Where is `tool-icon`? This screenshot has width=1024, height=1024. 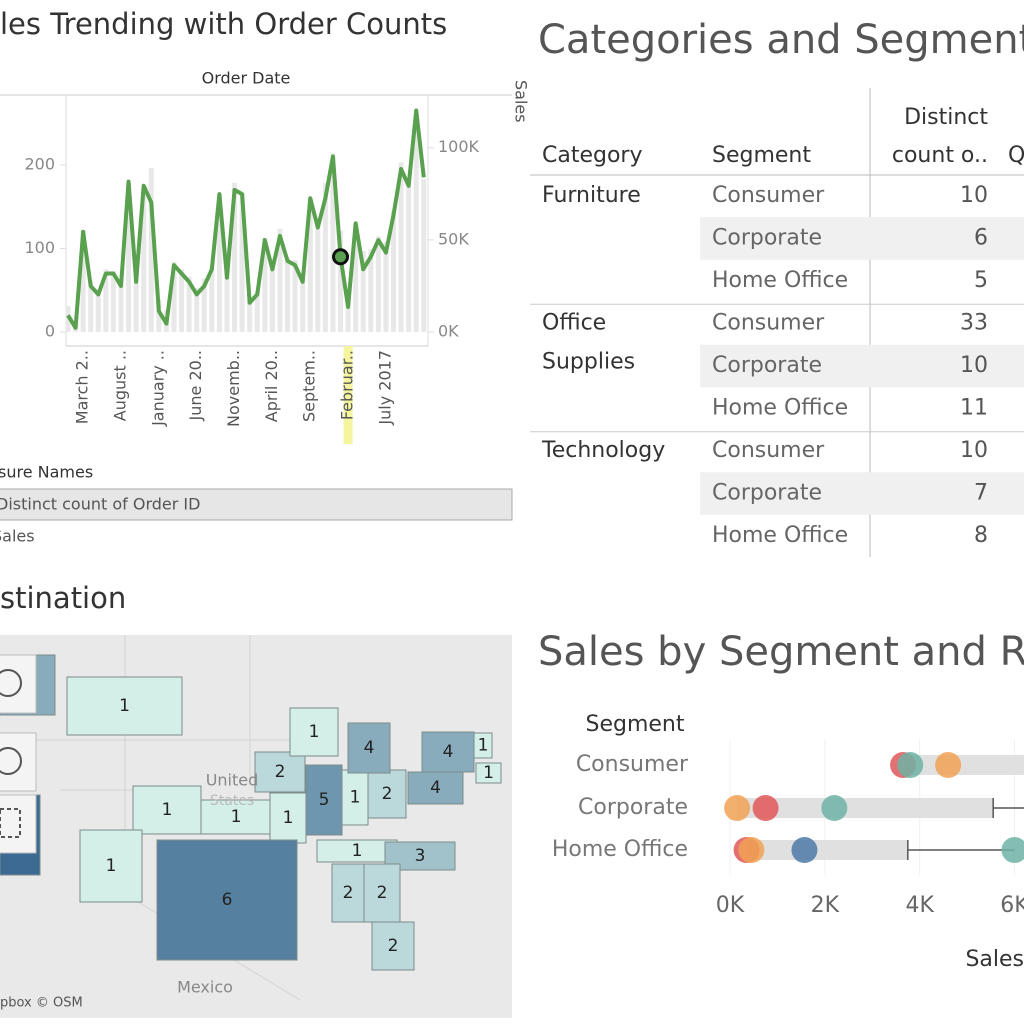
tool-icon is located at coordinates (10, 823).